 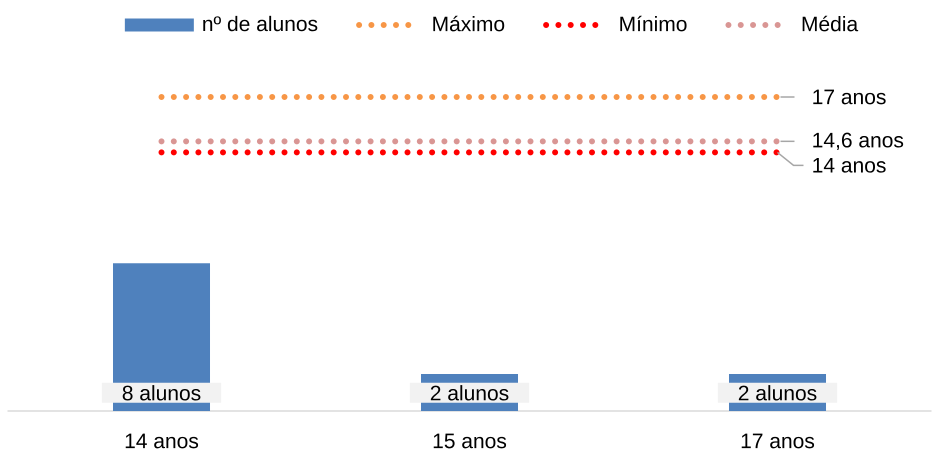 I want to click on legend-label: Média, so click(x=830, y=24).